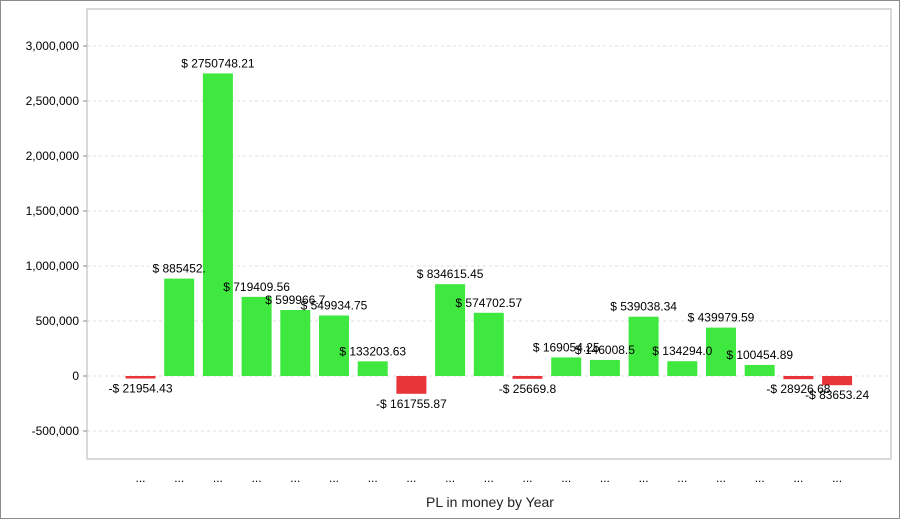  What do you see at coordinates (256, 287) in the screenshot?
I see `data-label: $ 719409.56` at bounding box center [256, 287].